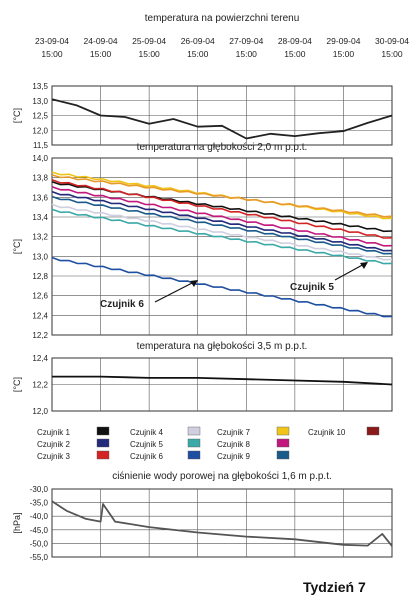 The width and height of the screenshot is (409, 606). What do you see at coordinates (40, 178) in the screenshot?
I see `y-tick-label: 13,8` at bounding box center [40, 178].